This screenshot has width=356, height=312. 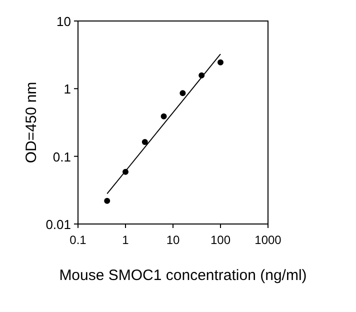 What do you see at coordinates (173, 240) in the screenshot?
I see `x-tick-label: 10` at bounding box center [173, 240].